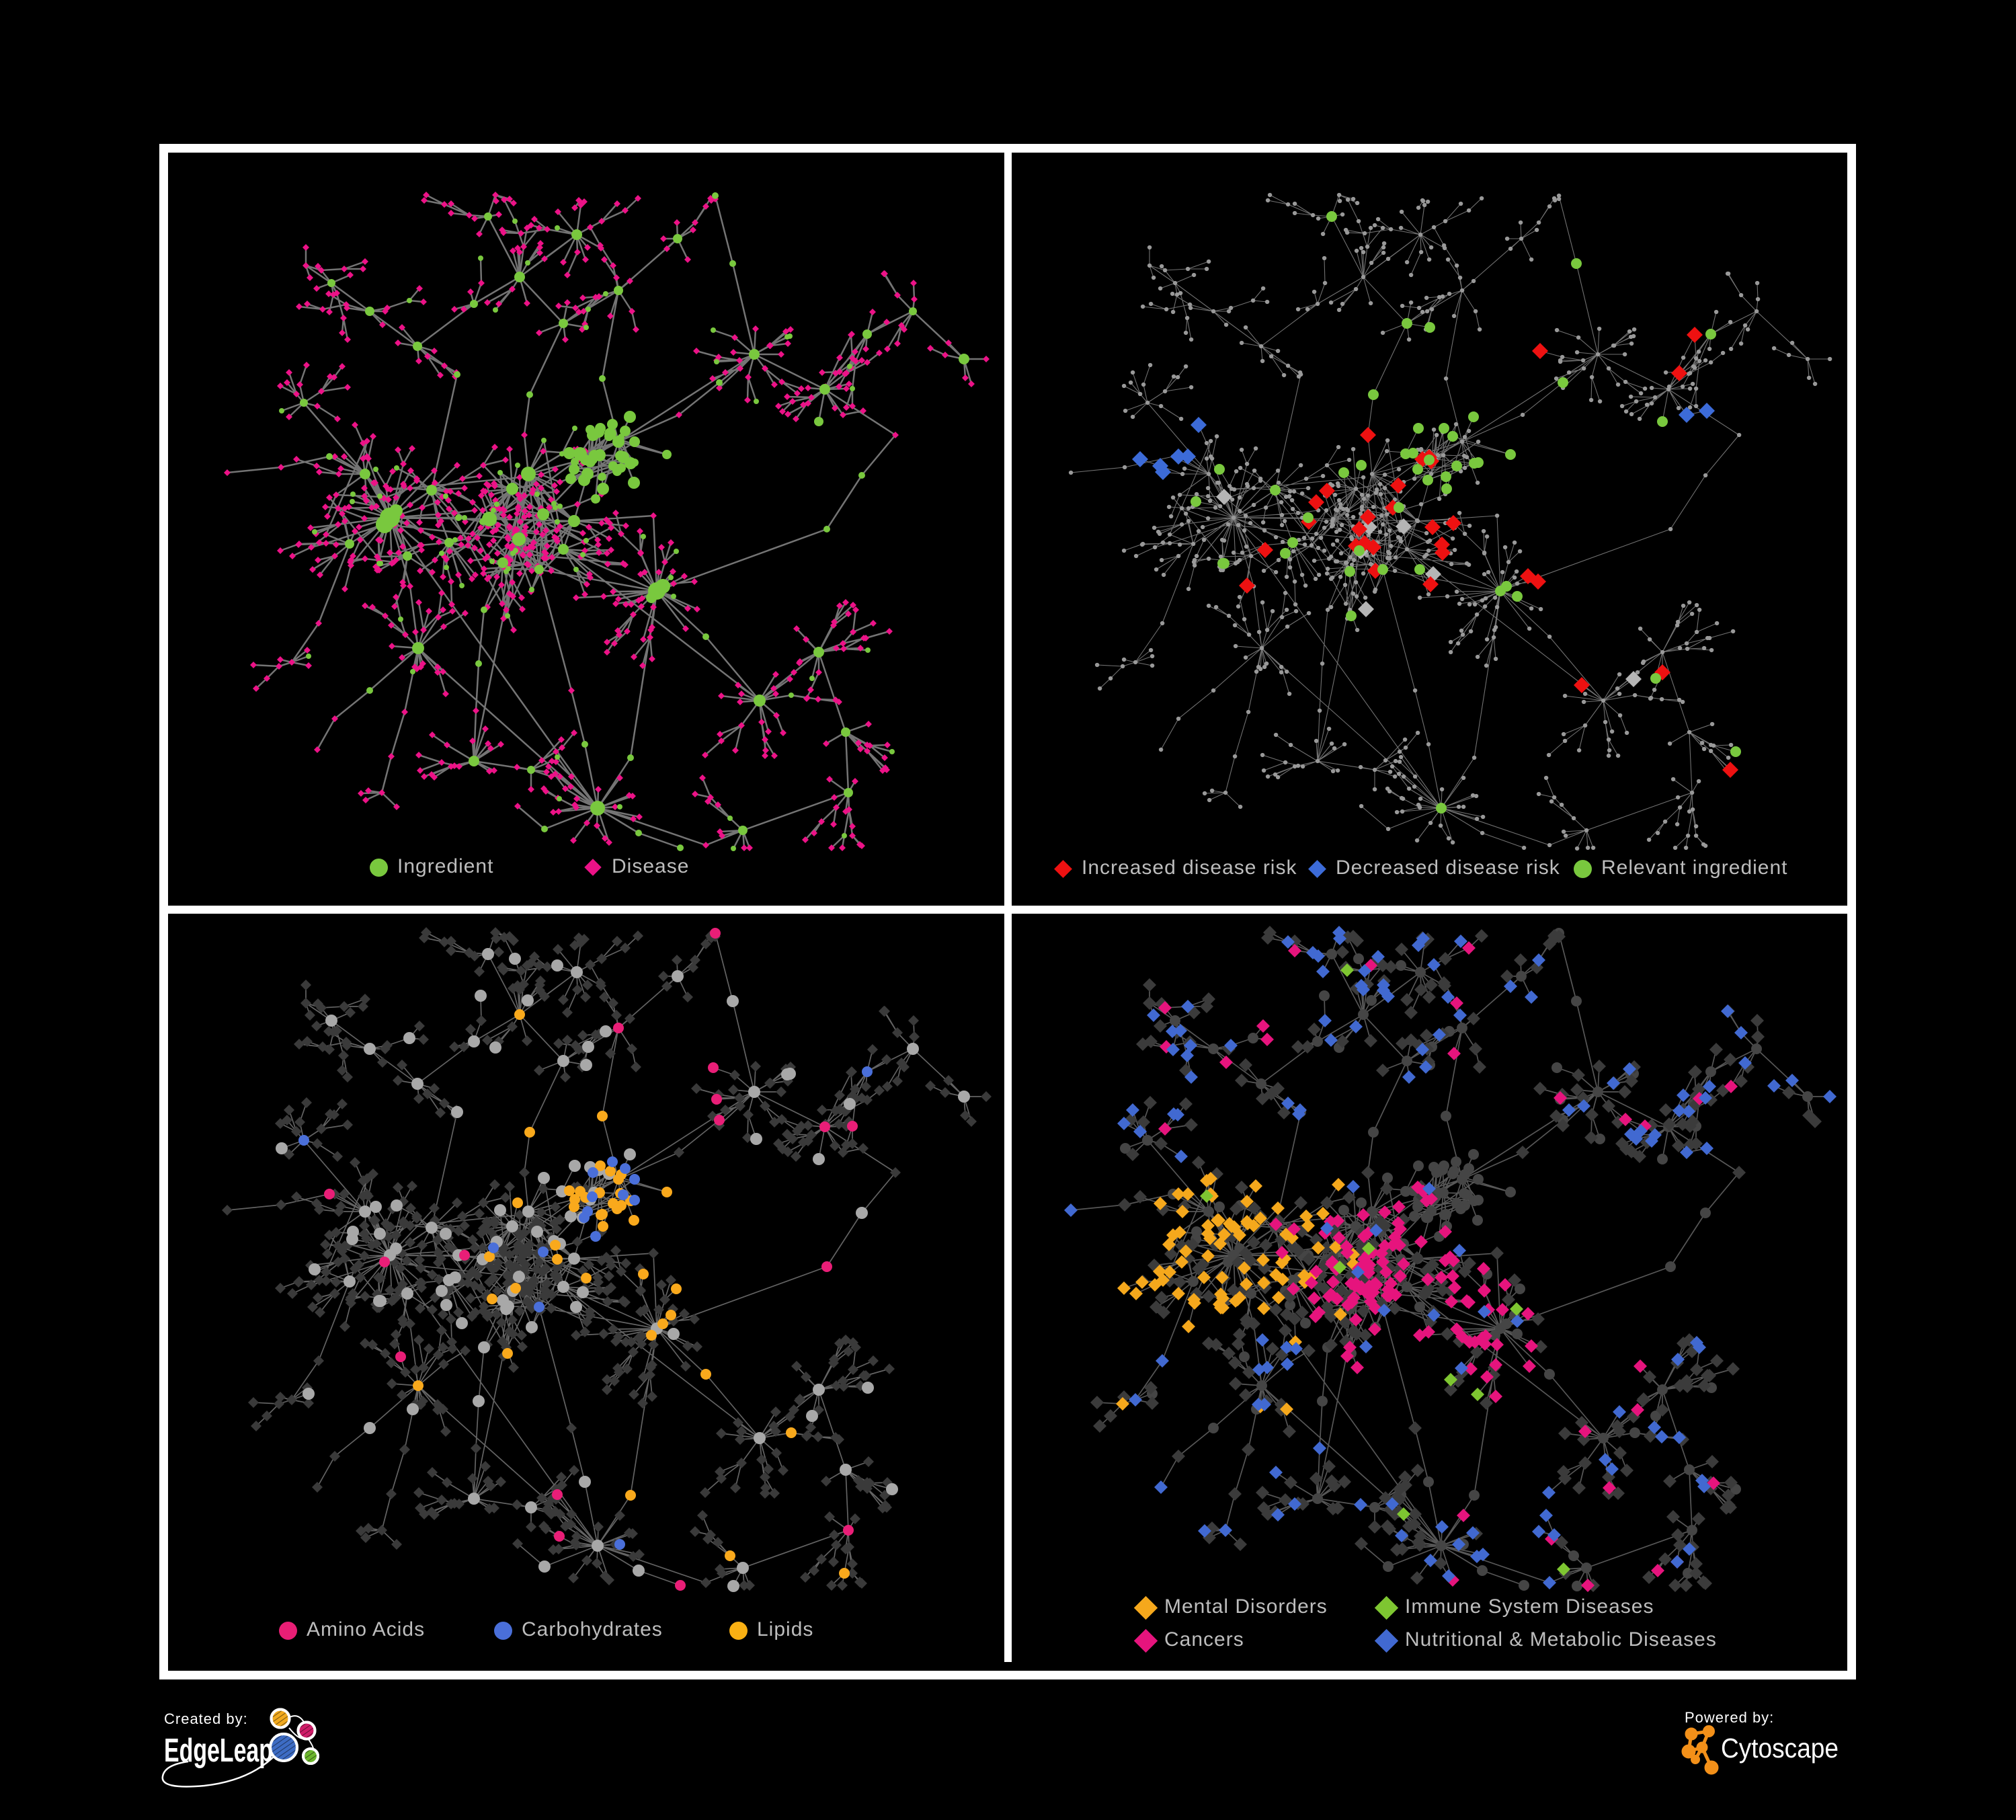 Image resolution: width=2016 pixels, height=1820 pixels. I want to click on svg-text: EdgeLeap, so click(218, 1751).